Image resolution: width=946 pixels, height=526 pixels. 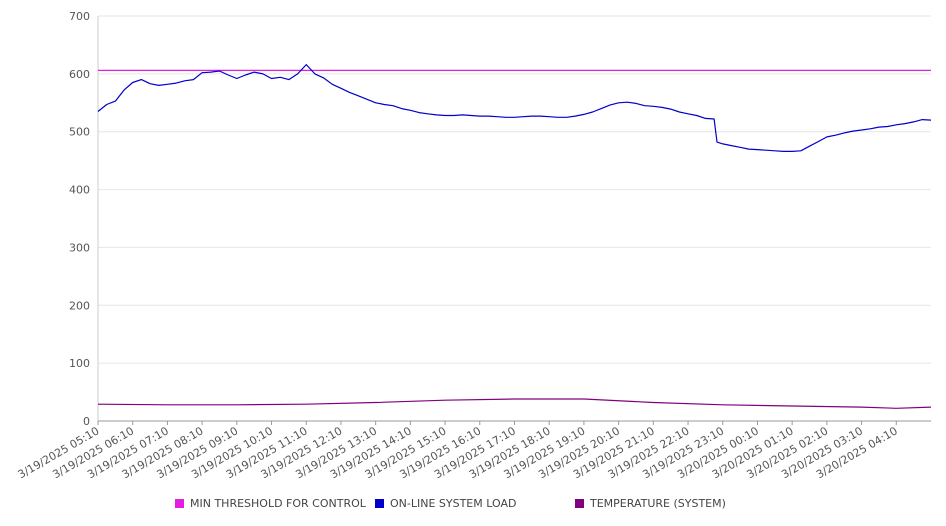 I want to click on legend-swatch-temperature, so click(x=579, y=503).